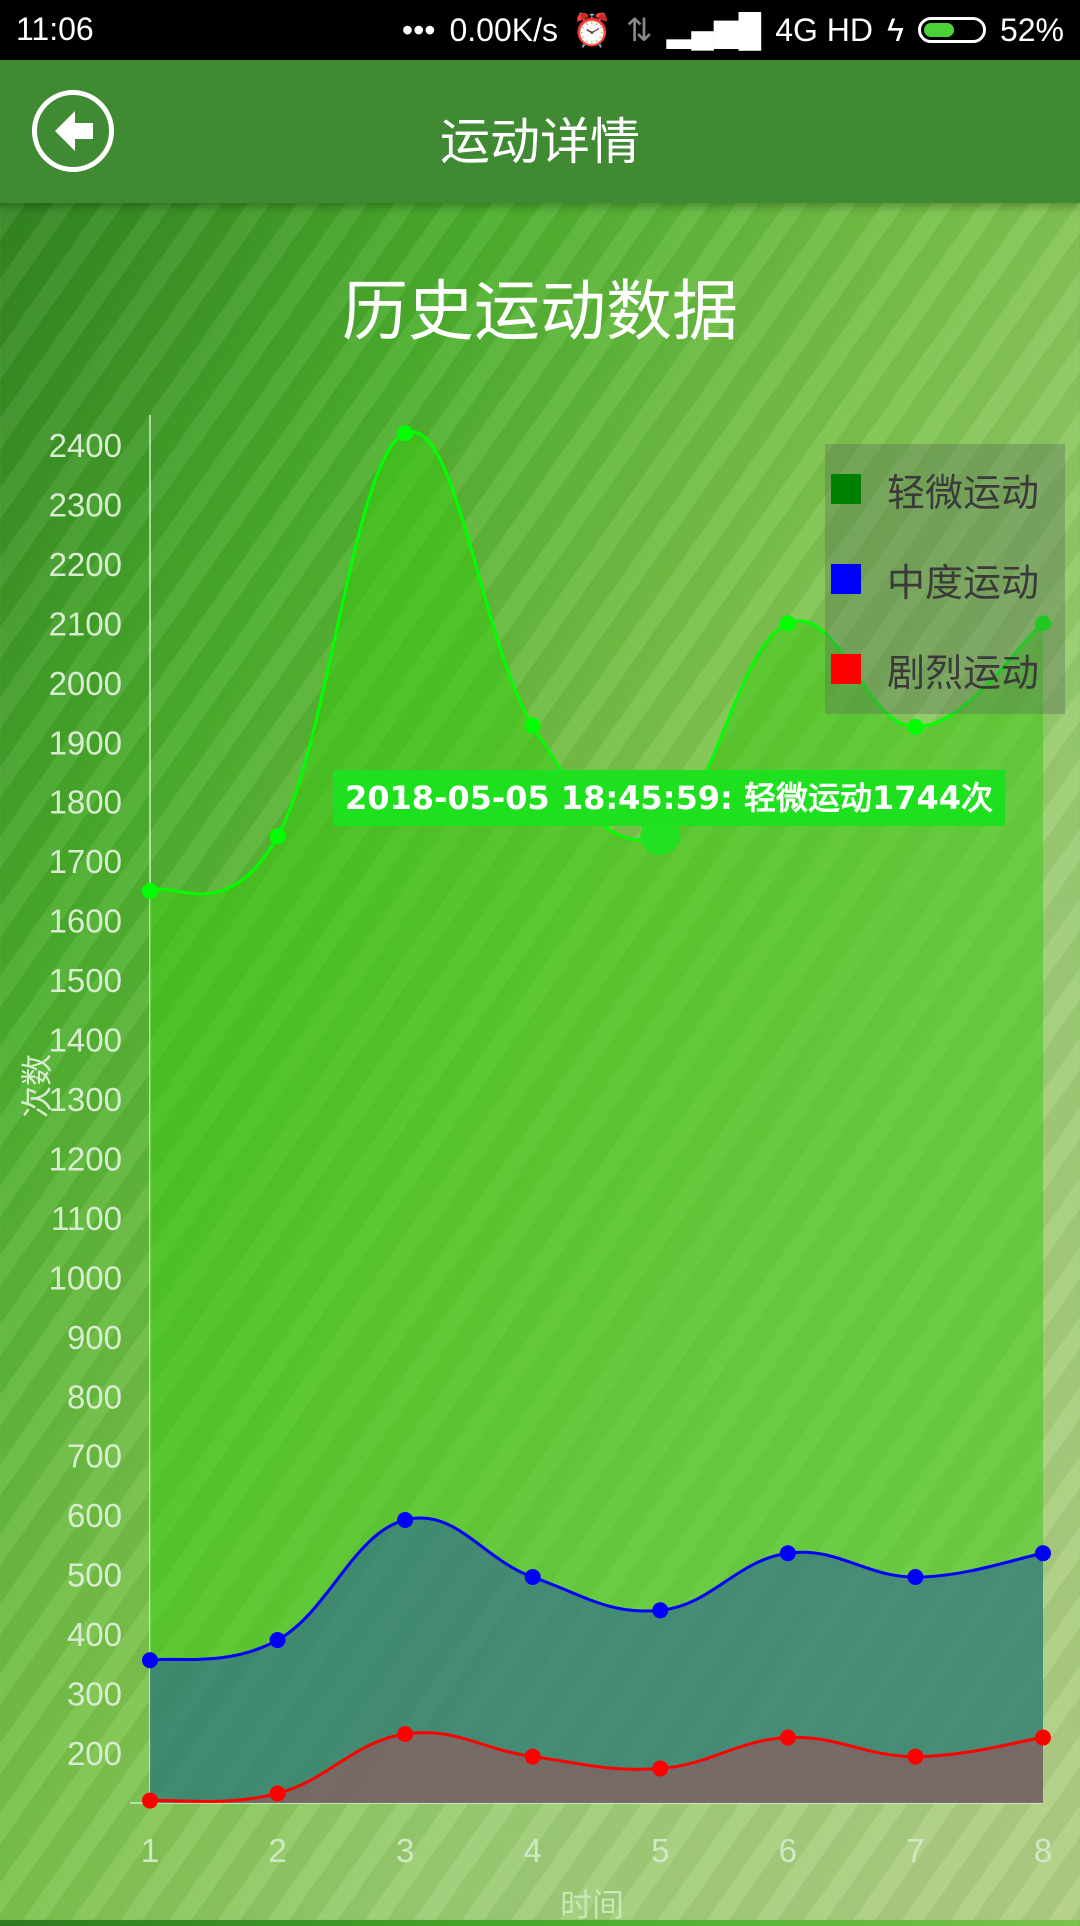 The width and height of the screenshot is (1080, 1926). I want to click on x-tick-label: 2, so click(277, 1850).